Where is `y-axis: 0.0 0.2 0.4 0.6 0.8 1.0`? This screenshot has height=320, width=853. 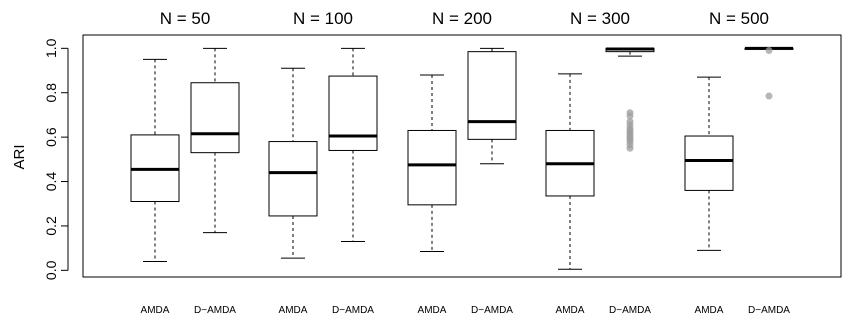
y-axis: 0.0 0.2 0.4 0.6 0.8 1.0 is located at coordinates (56, 159).